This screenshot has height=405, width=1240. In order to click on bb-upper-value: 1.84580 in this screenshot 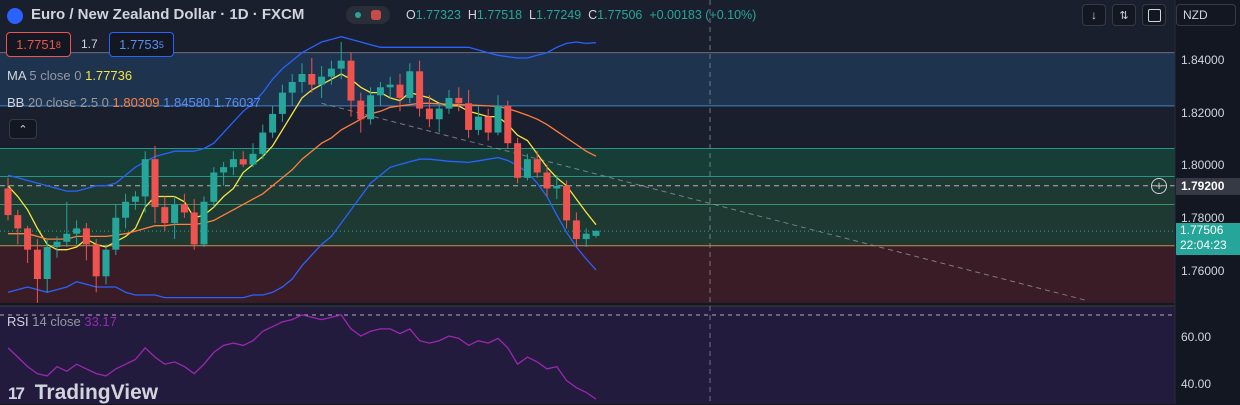, I will do `click(187, 102)`.